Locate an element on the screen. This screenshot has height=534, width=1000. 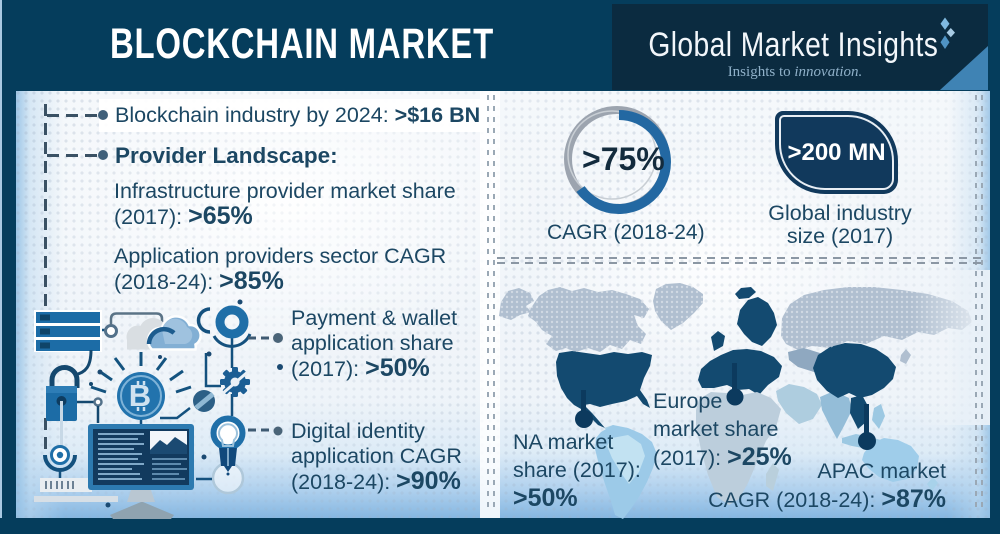
svg-text: B is located at coordinates (140, 395).